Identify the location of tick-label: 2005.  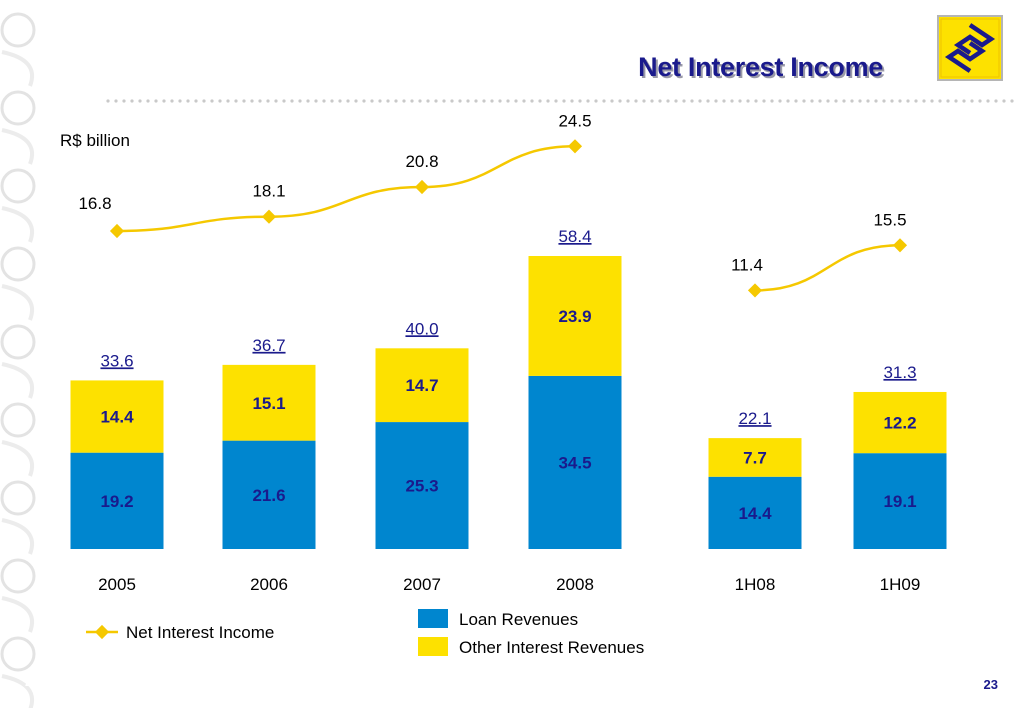
(117, 584).